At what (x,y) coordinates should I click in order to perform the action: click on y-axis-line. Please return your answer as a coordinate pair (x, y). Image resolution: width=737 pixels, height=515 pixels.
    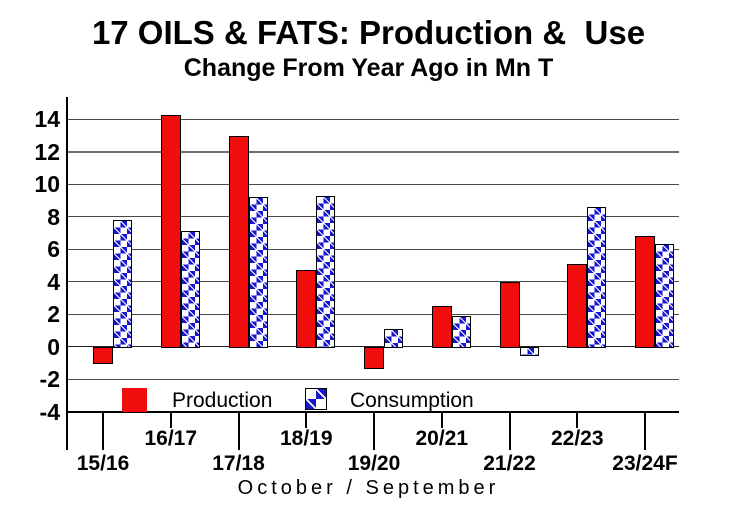
    Looking at the image, I should click on (67, 273).